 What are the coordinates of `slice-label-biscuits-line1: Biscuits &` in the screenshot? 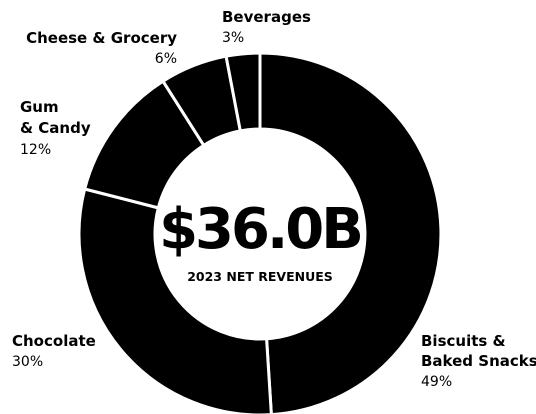 It's located at (463, 341).